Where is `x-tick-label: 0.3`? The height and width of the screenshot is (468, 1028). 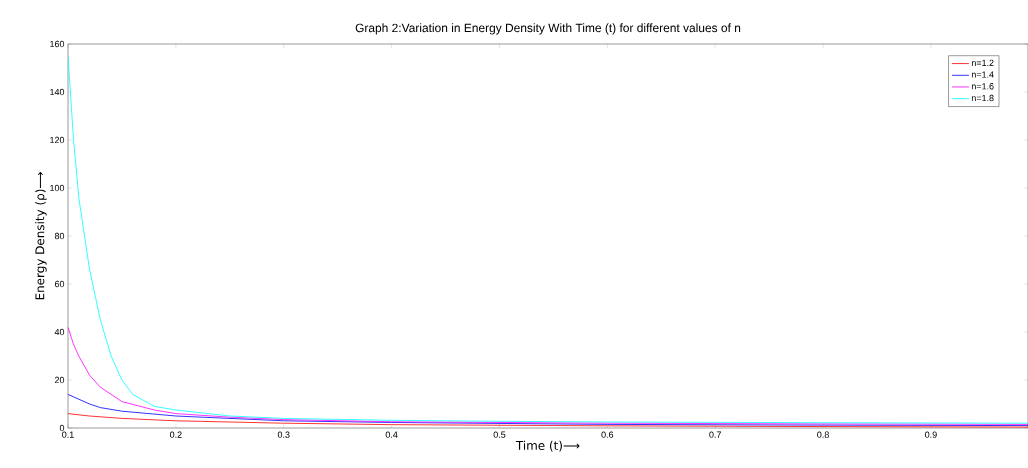 x-tick-label: 0.3 is located at coordinates (283, 434).